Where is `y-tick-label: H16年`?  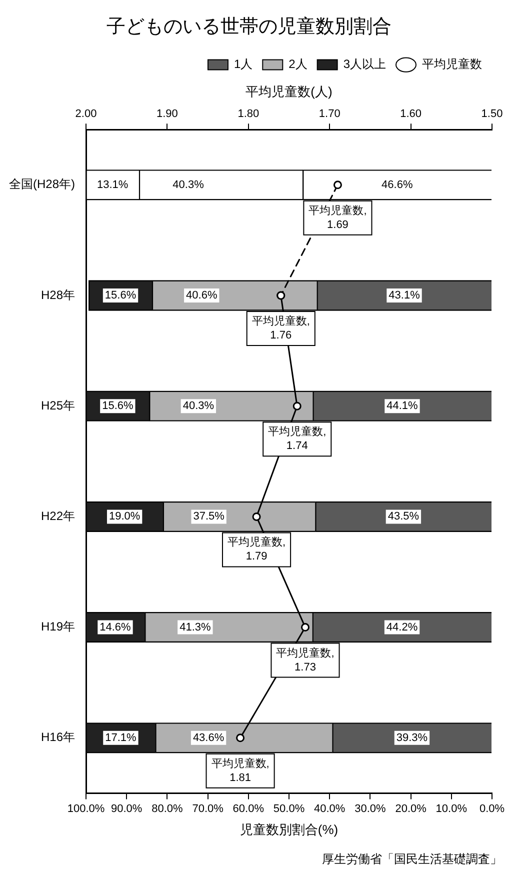
y-tick-label: H16年 is located at coordinates (58, 737).